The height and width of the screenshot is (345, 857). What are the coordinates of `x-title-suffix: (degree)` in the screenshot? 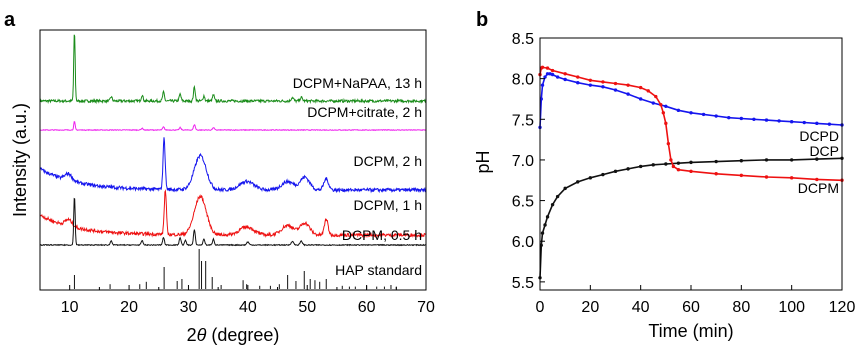 It's located at (242, 335).